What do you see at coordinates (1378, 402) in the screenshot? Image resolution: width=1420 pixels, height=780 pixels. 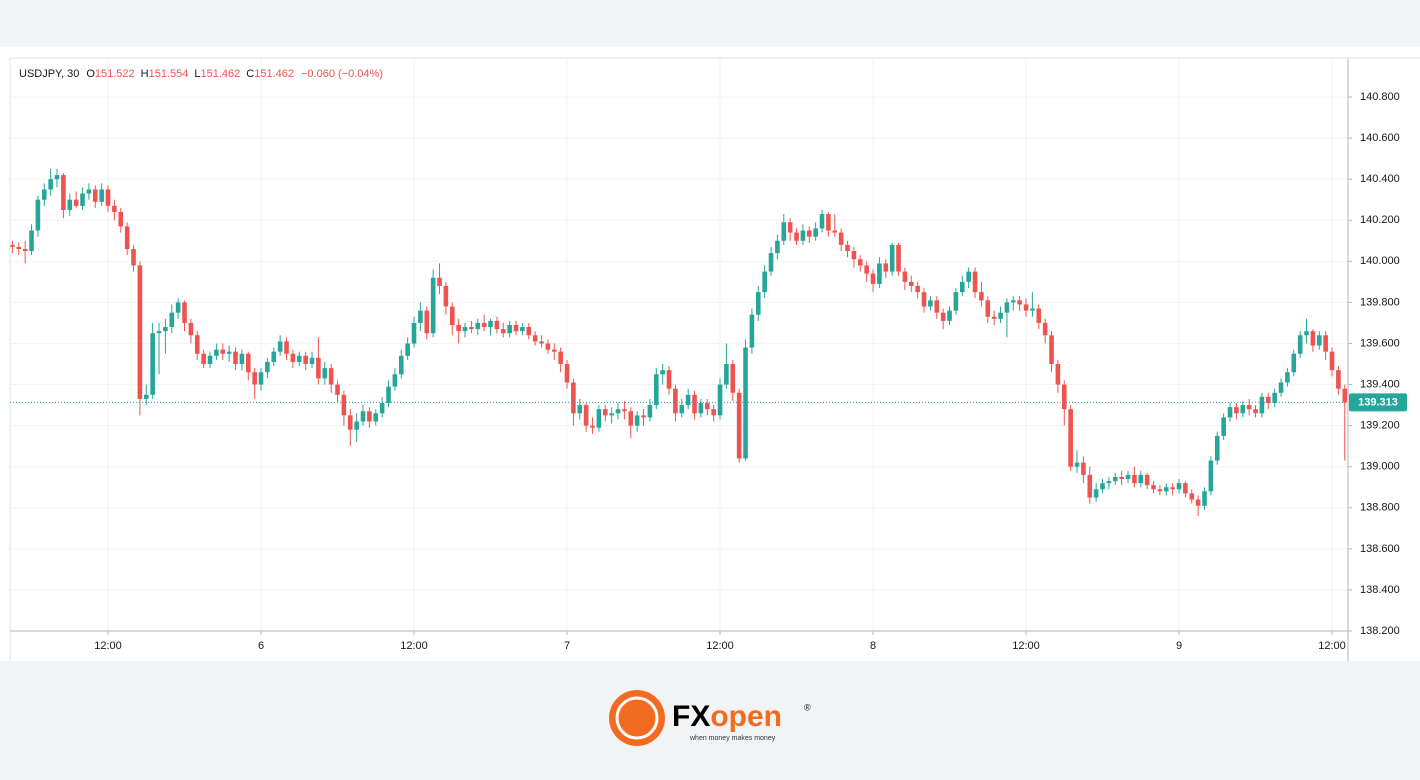 I see `last-price-label: 139.313` at bounding box center [1378, 402].